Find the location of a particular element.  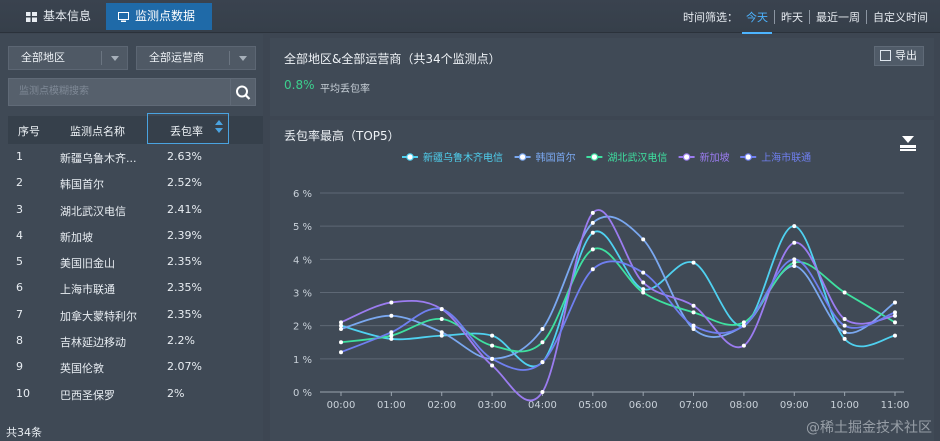

table-row: 9 英国伦敦 2.07% is located at coordinates (133, 369).